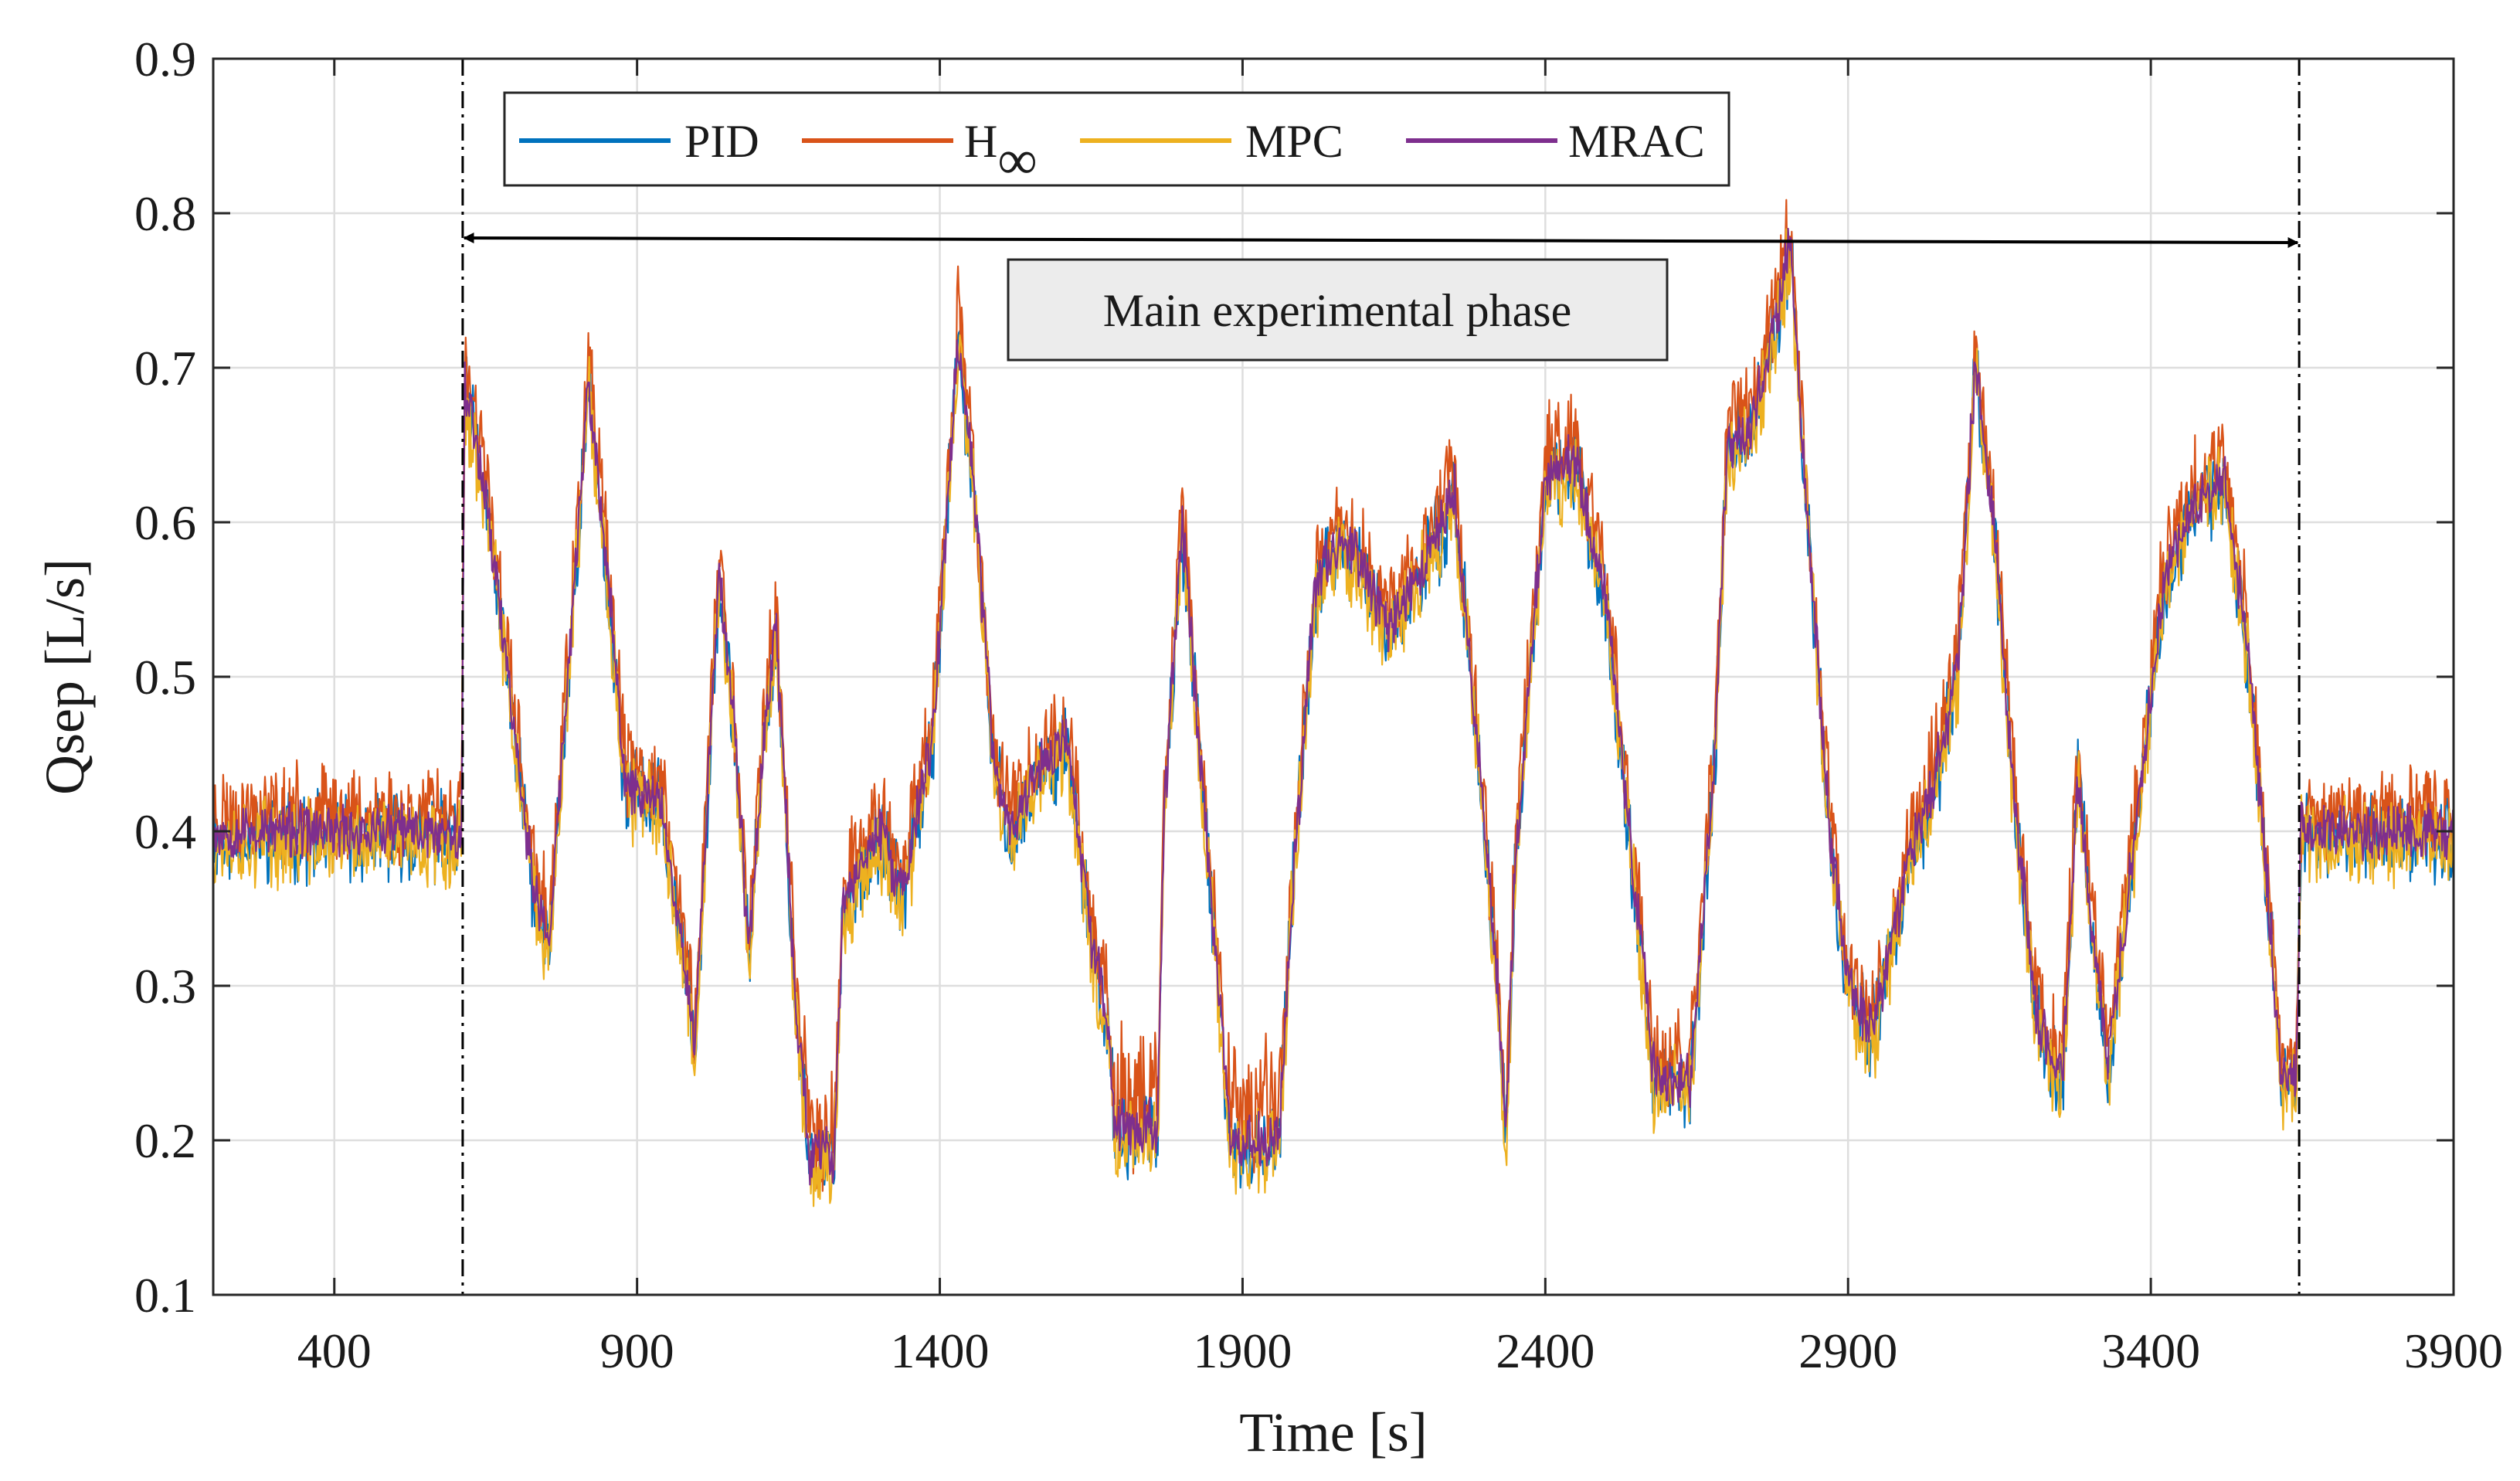 This screenshot has height=1481, width=2520. I want to click on y-tick-label: 0.9, so click(165, 59).